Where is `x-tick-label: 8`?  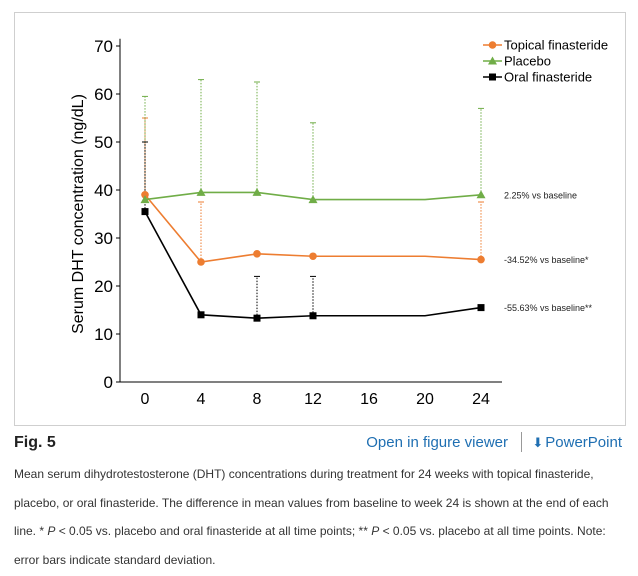 x-tick-label: 8 is located at coordinates (257, 399).